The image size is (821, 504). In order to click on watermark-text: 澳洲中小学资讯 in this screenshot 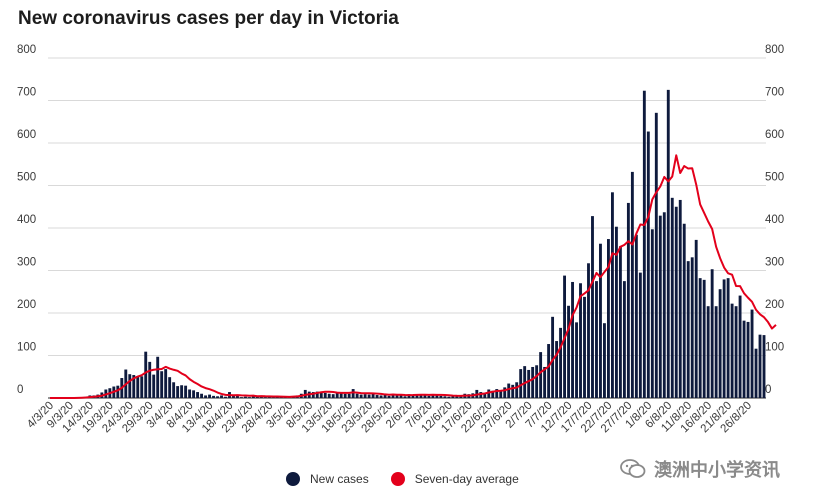, I will do `click(717, 470)`.